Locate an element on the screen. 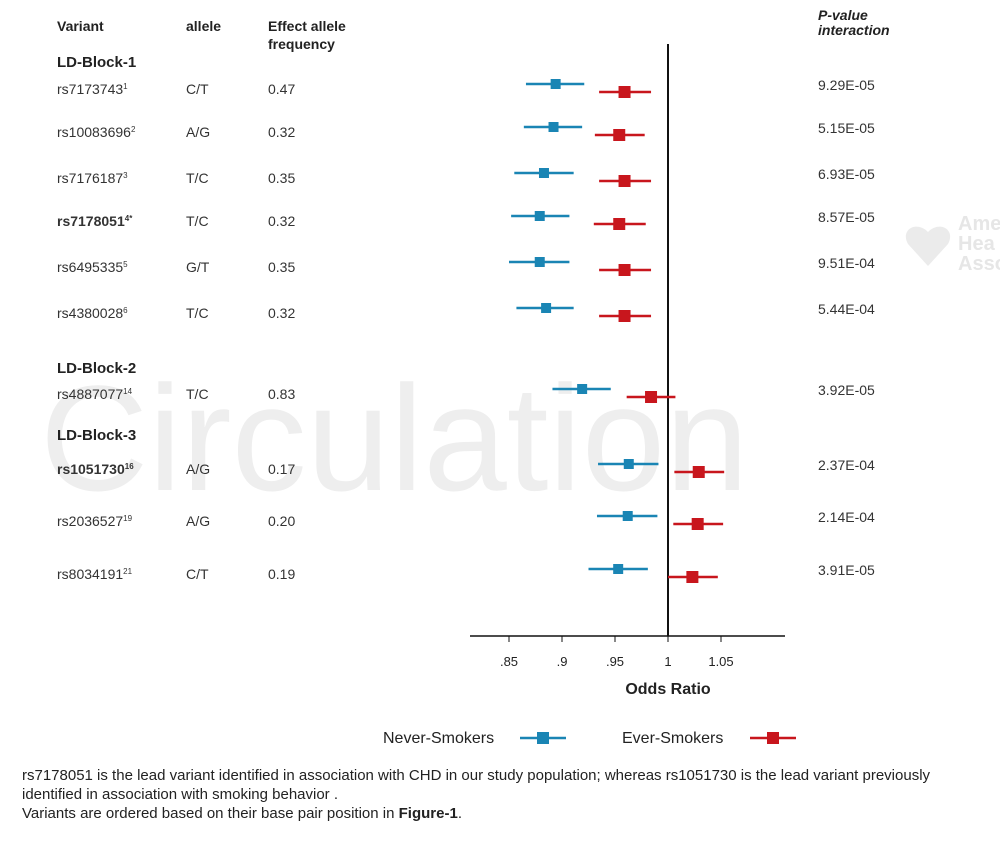  variant-row-rs7173743: rs71737431 C/T 0.47 9.29E-05 is located at coordinates (466, 87).